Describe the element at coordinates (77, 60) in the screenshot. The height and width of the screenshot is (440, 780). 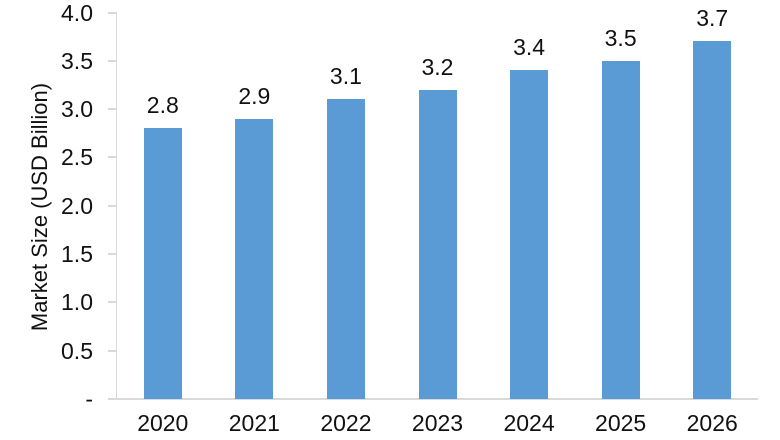
I see `y-tick-label: 3.5` at that location.